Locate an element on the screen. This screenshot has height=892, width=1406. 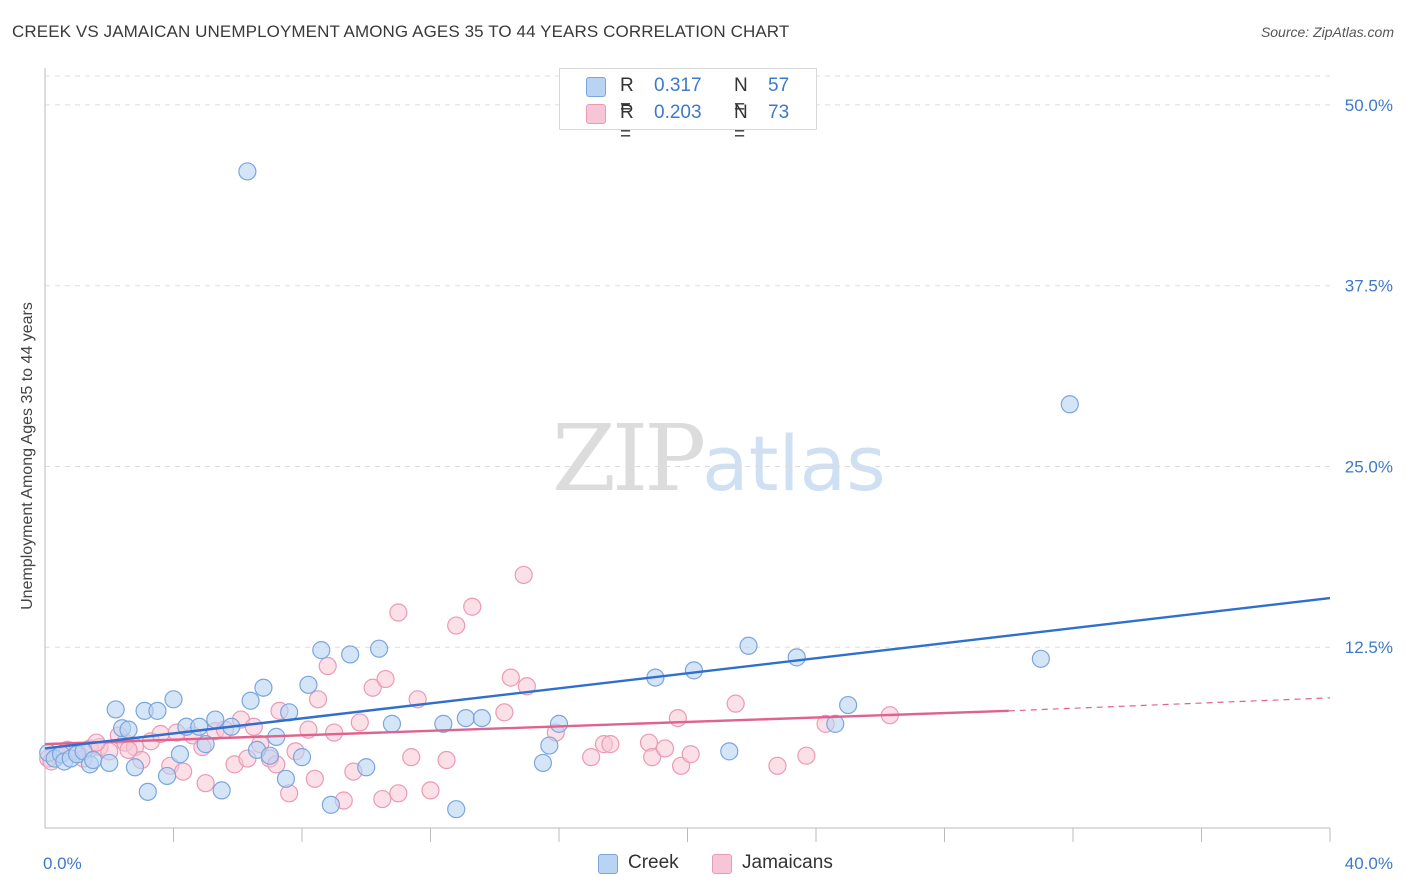
x-tick-label: 0.0% is located at coordinates (62, 863).